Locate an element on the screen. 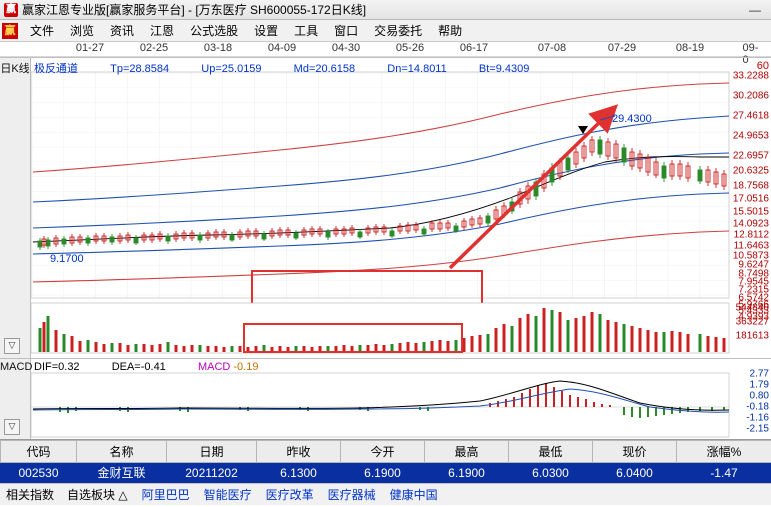  menu-item-file: 文件 is located at coordinates (42, 31).